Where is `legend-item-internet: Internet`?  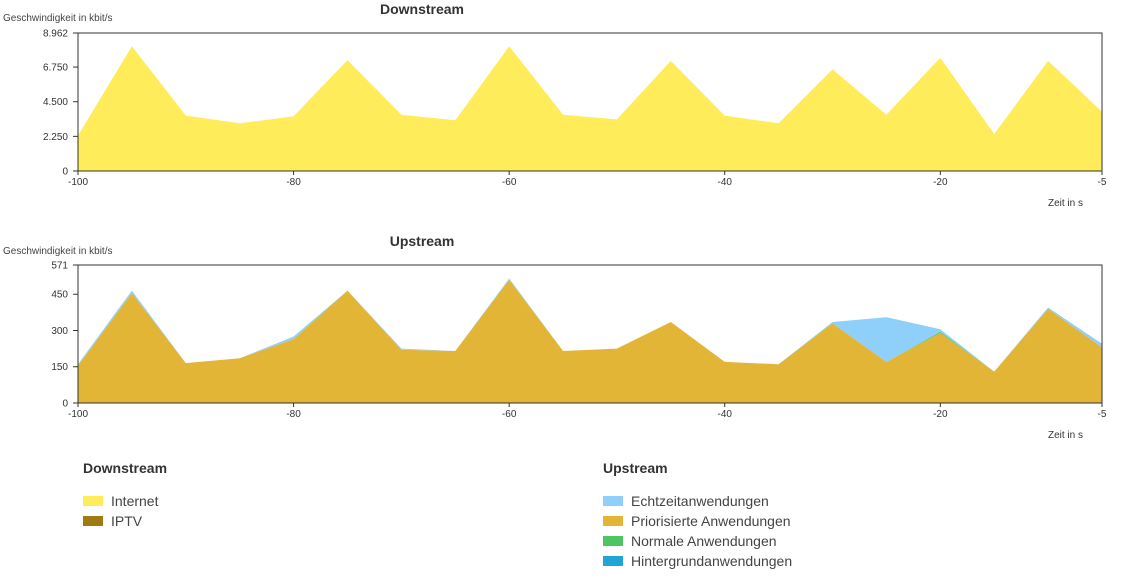
legend-item-internet: Internet is located at coordinates (125, 501).